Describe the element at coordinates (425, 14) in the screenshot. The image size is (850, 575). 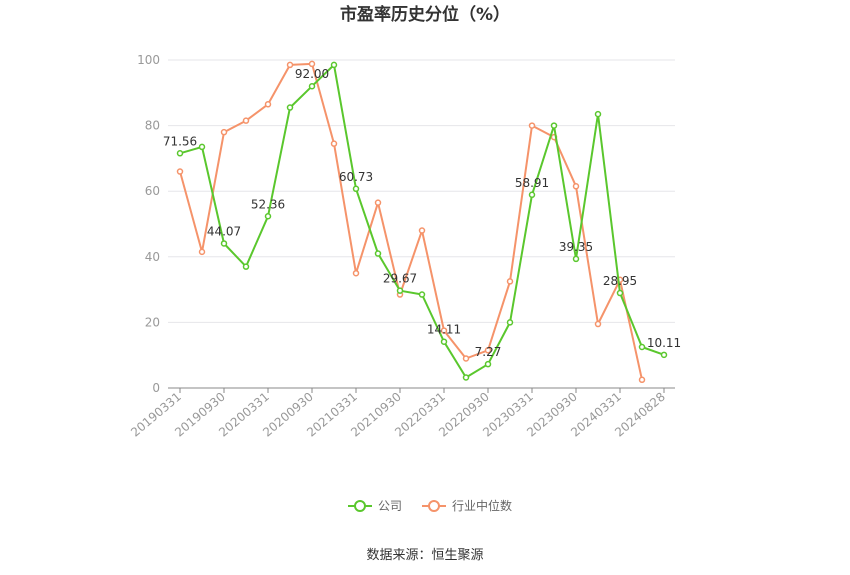
I see `chart-title: 市盈率历史分位（%）` at that location.